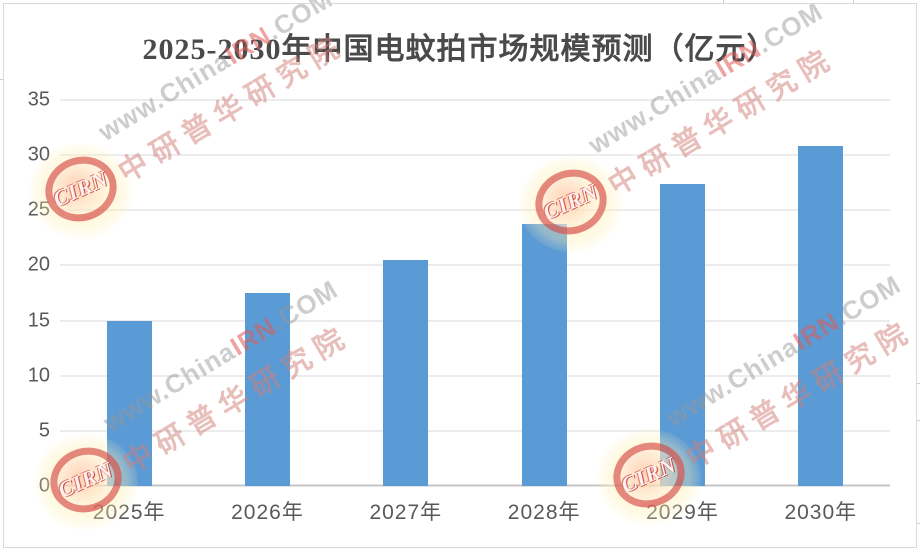 This screenshot has width=920, height=550. What do you see at coordinates (38, 154) in the screenshot?
I see `y-tick-label-30: 30` at bounding box center [38, 154].